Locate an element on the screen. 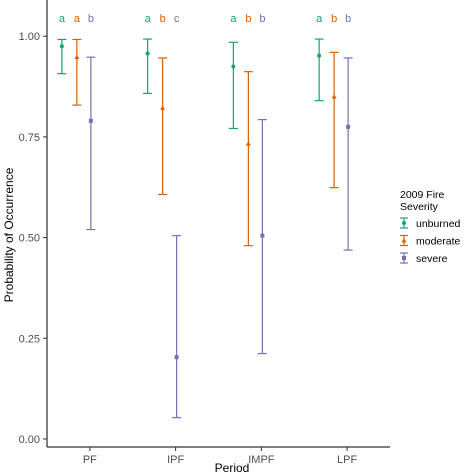  legend-title: 2009 Fire Severity is located at coordinates (422, 201).